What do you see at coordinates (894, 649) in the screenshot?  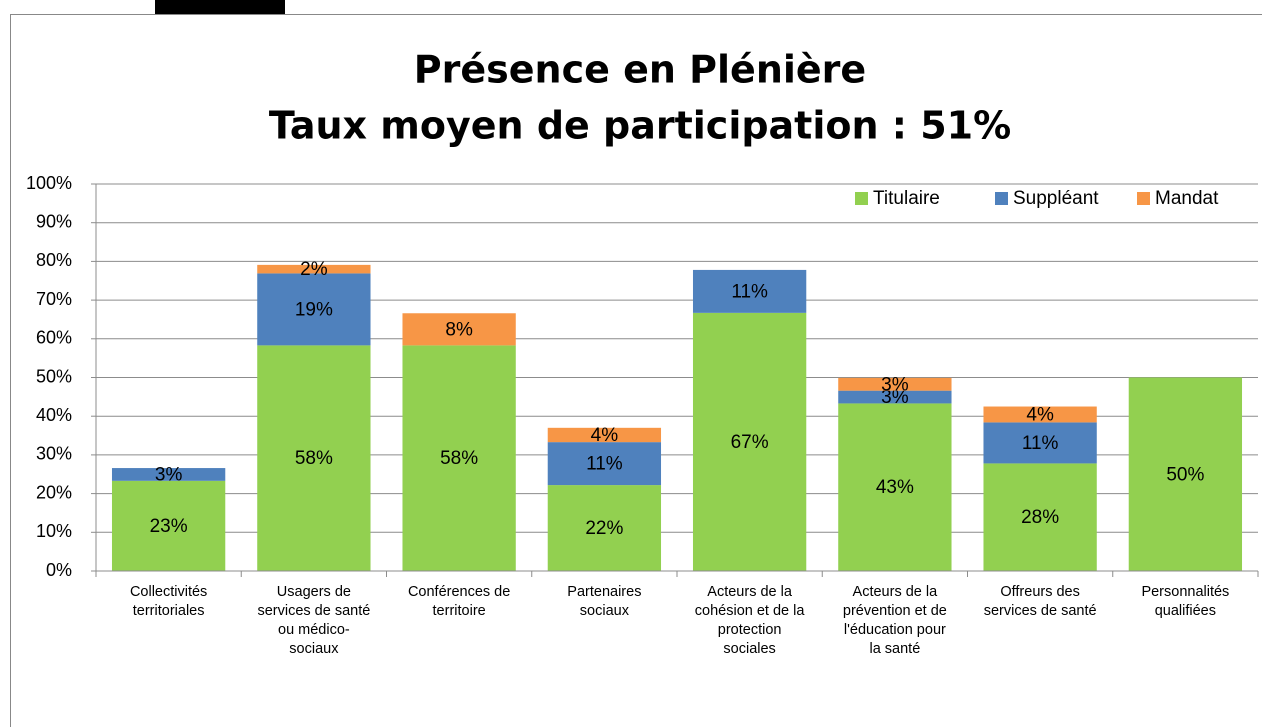 I see `x-tick-label: la santé` at bounding box center [894, 649].